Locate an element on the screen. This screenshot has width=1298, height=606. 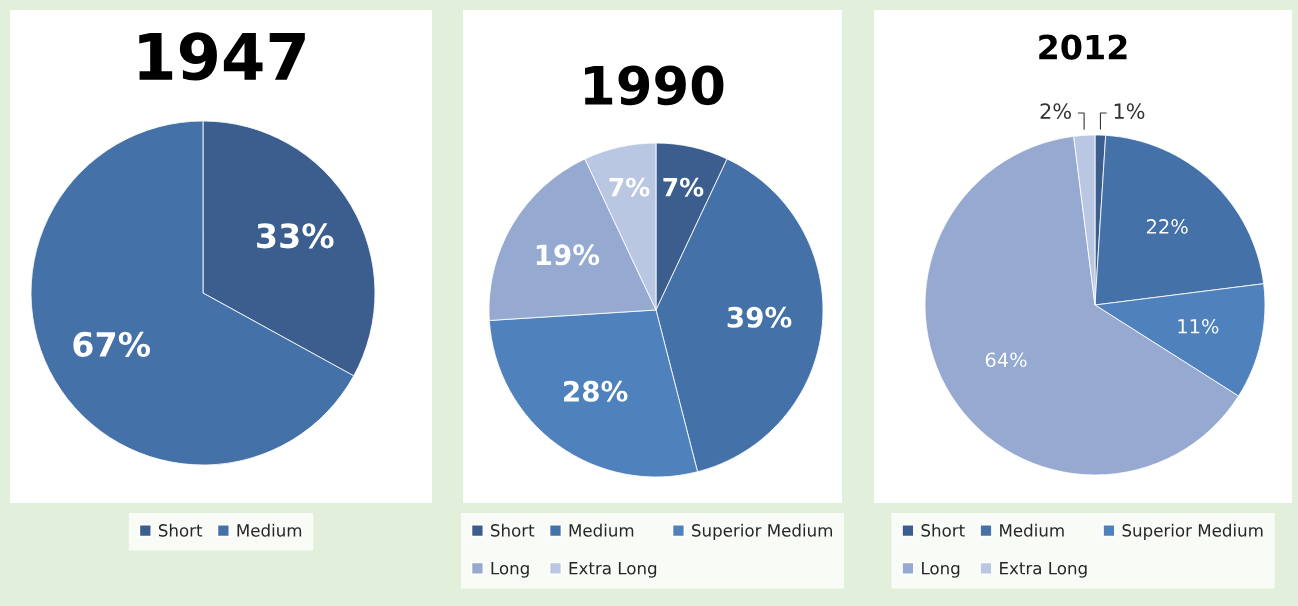
chart-title: 1947 is located at coordinates (222, 56).